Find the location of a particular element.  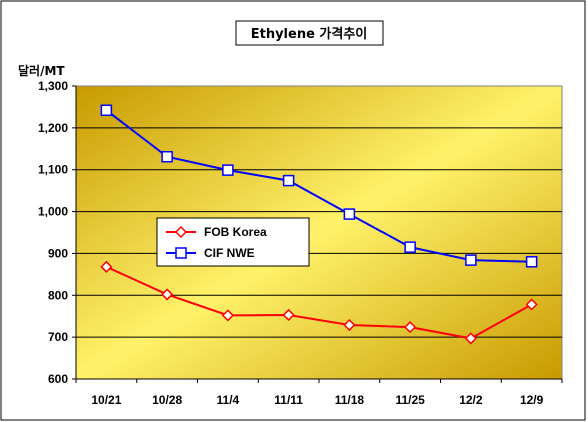

x-tick-label: 11/25 is located at coordinates (410, 400).